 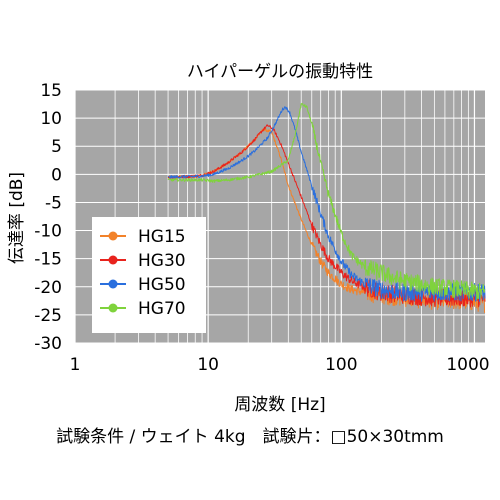 I want to click on x-axis-label: 周波数 [Hz], so click(x=279, y=405).